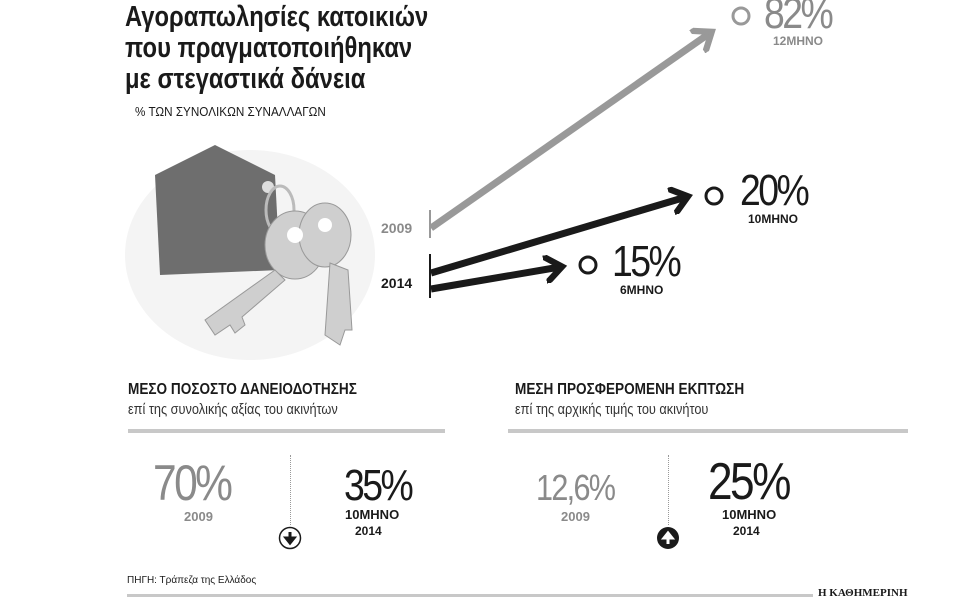 Image resolution: width=960 pixels, height=600 pixels. What do you see at coordinates (642, 290) in the screenshot?
I see `period-6m: 6ΜΗΝΟ` at bounding box center [642, 290].